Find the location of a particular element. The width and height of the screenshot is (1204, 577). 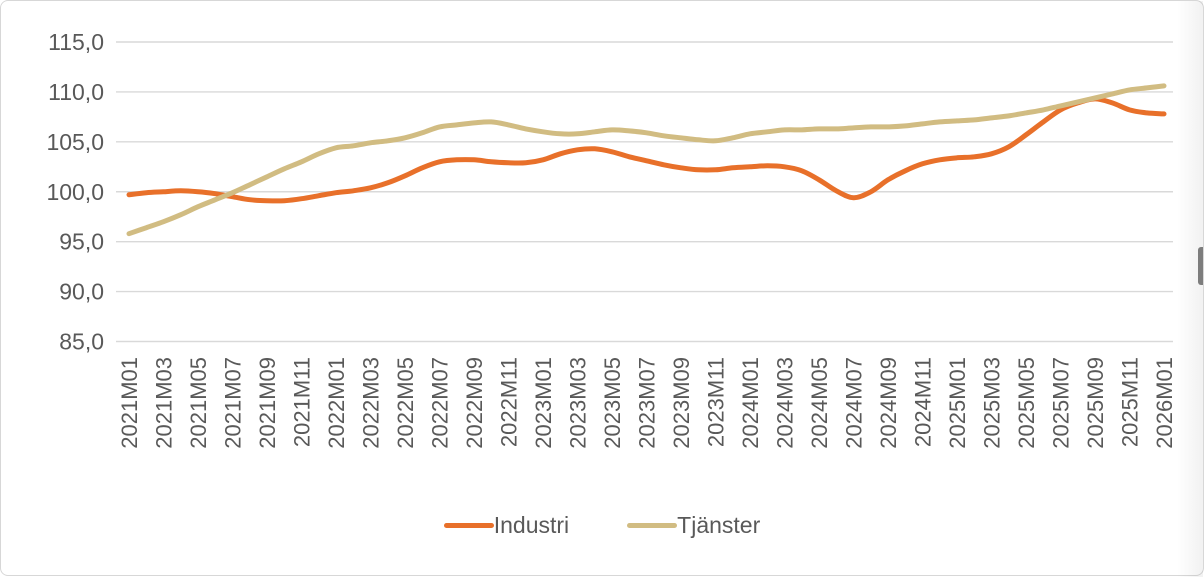

x-axis-tick-label: 2024M03 is located at coordinates (785, 403).